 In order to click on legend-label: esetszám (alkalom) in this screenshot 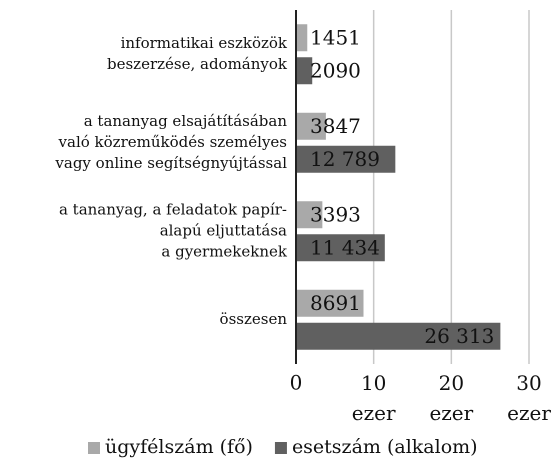, I will do `click(385, 447)`.